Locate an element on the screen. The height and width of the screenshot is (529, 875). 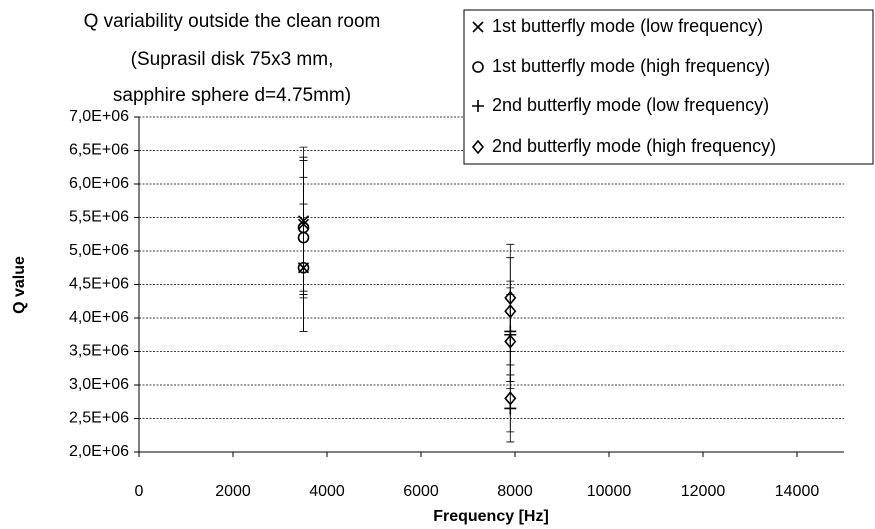
legend-label: 2nd butterfly mode (low frequency) is located at coordinates (630, 105).